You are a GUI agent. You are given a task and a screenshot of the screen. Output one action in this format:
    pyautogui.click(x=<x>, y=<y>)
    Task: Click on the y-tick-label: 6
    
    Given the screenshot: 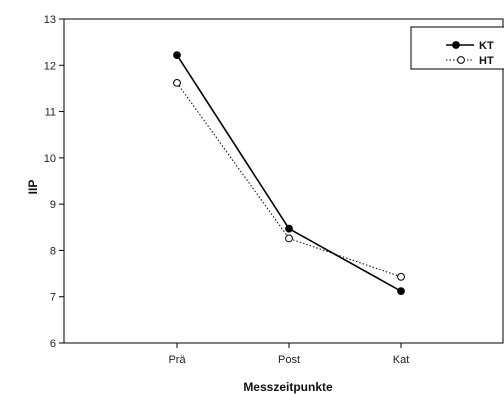 What is the action you would take?
    pyautogui.click(x=53, y=344)
    